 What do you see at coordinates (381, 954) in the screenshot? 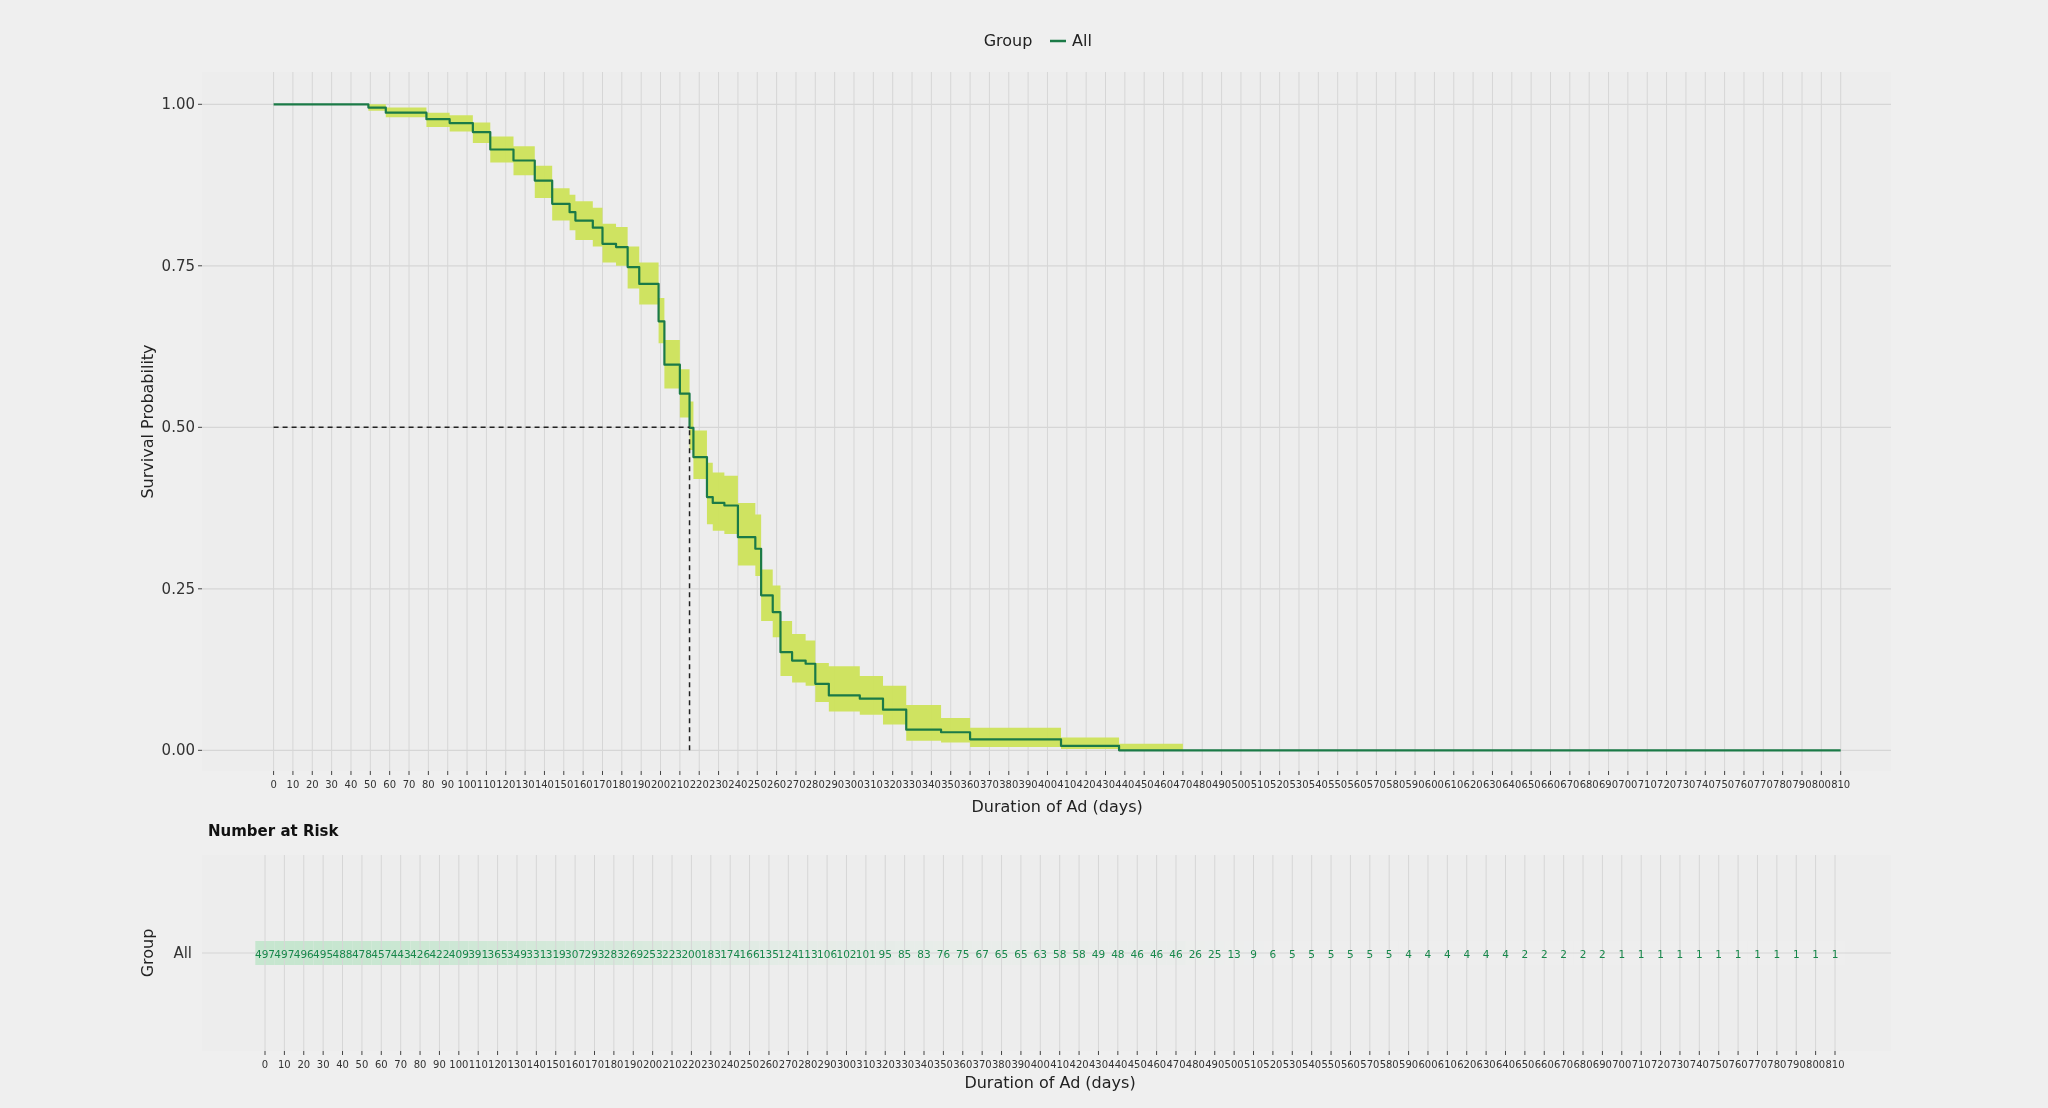
I see `data-label: 457` at bounding box center [381, 954].